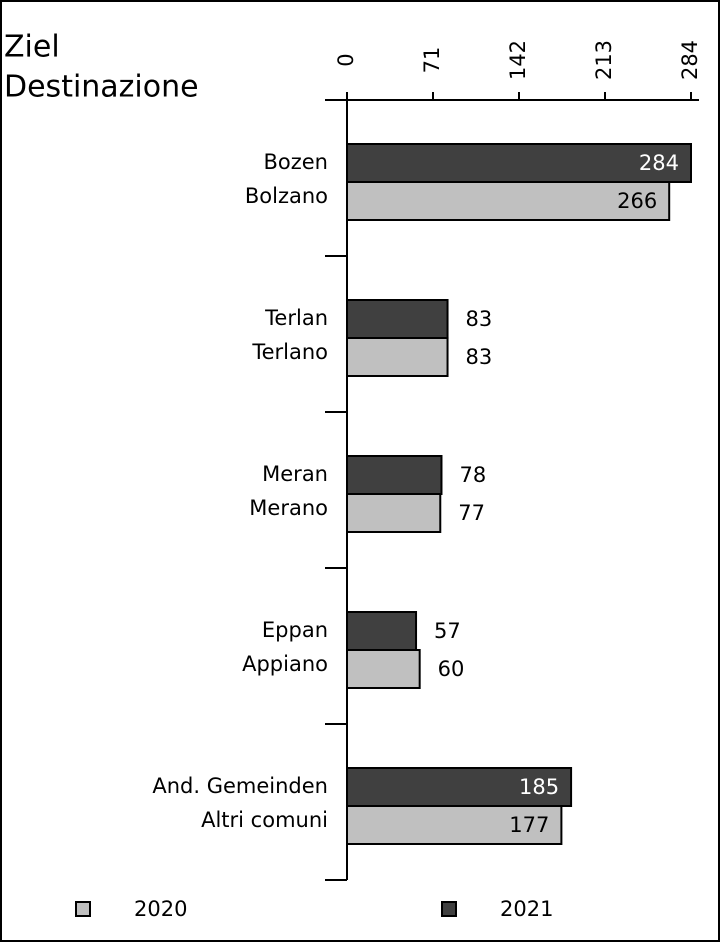  What do you see at coordinates (472, 475) in the screenshot?
I see `value-label: 78` at bounding box center [472, 475].